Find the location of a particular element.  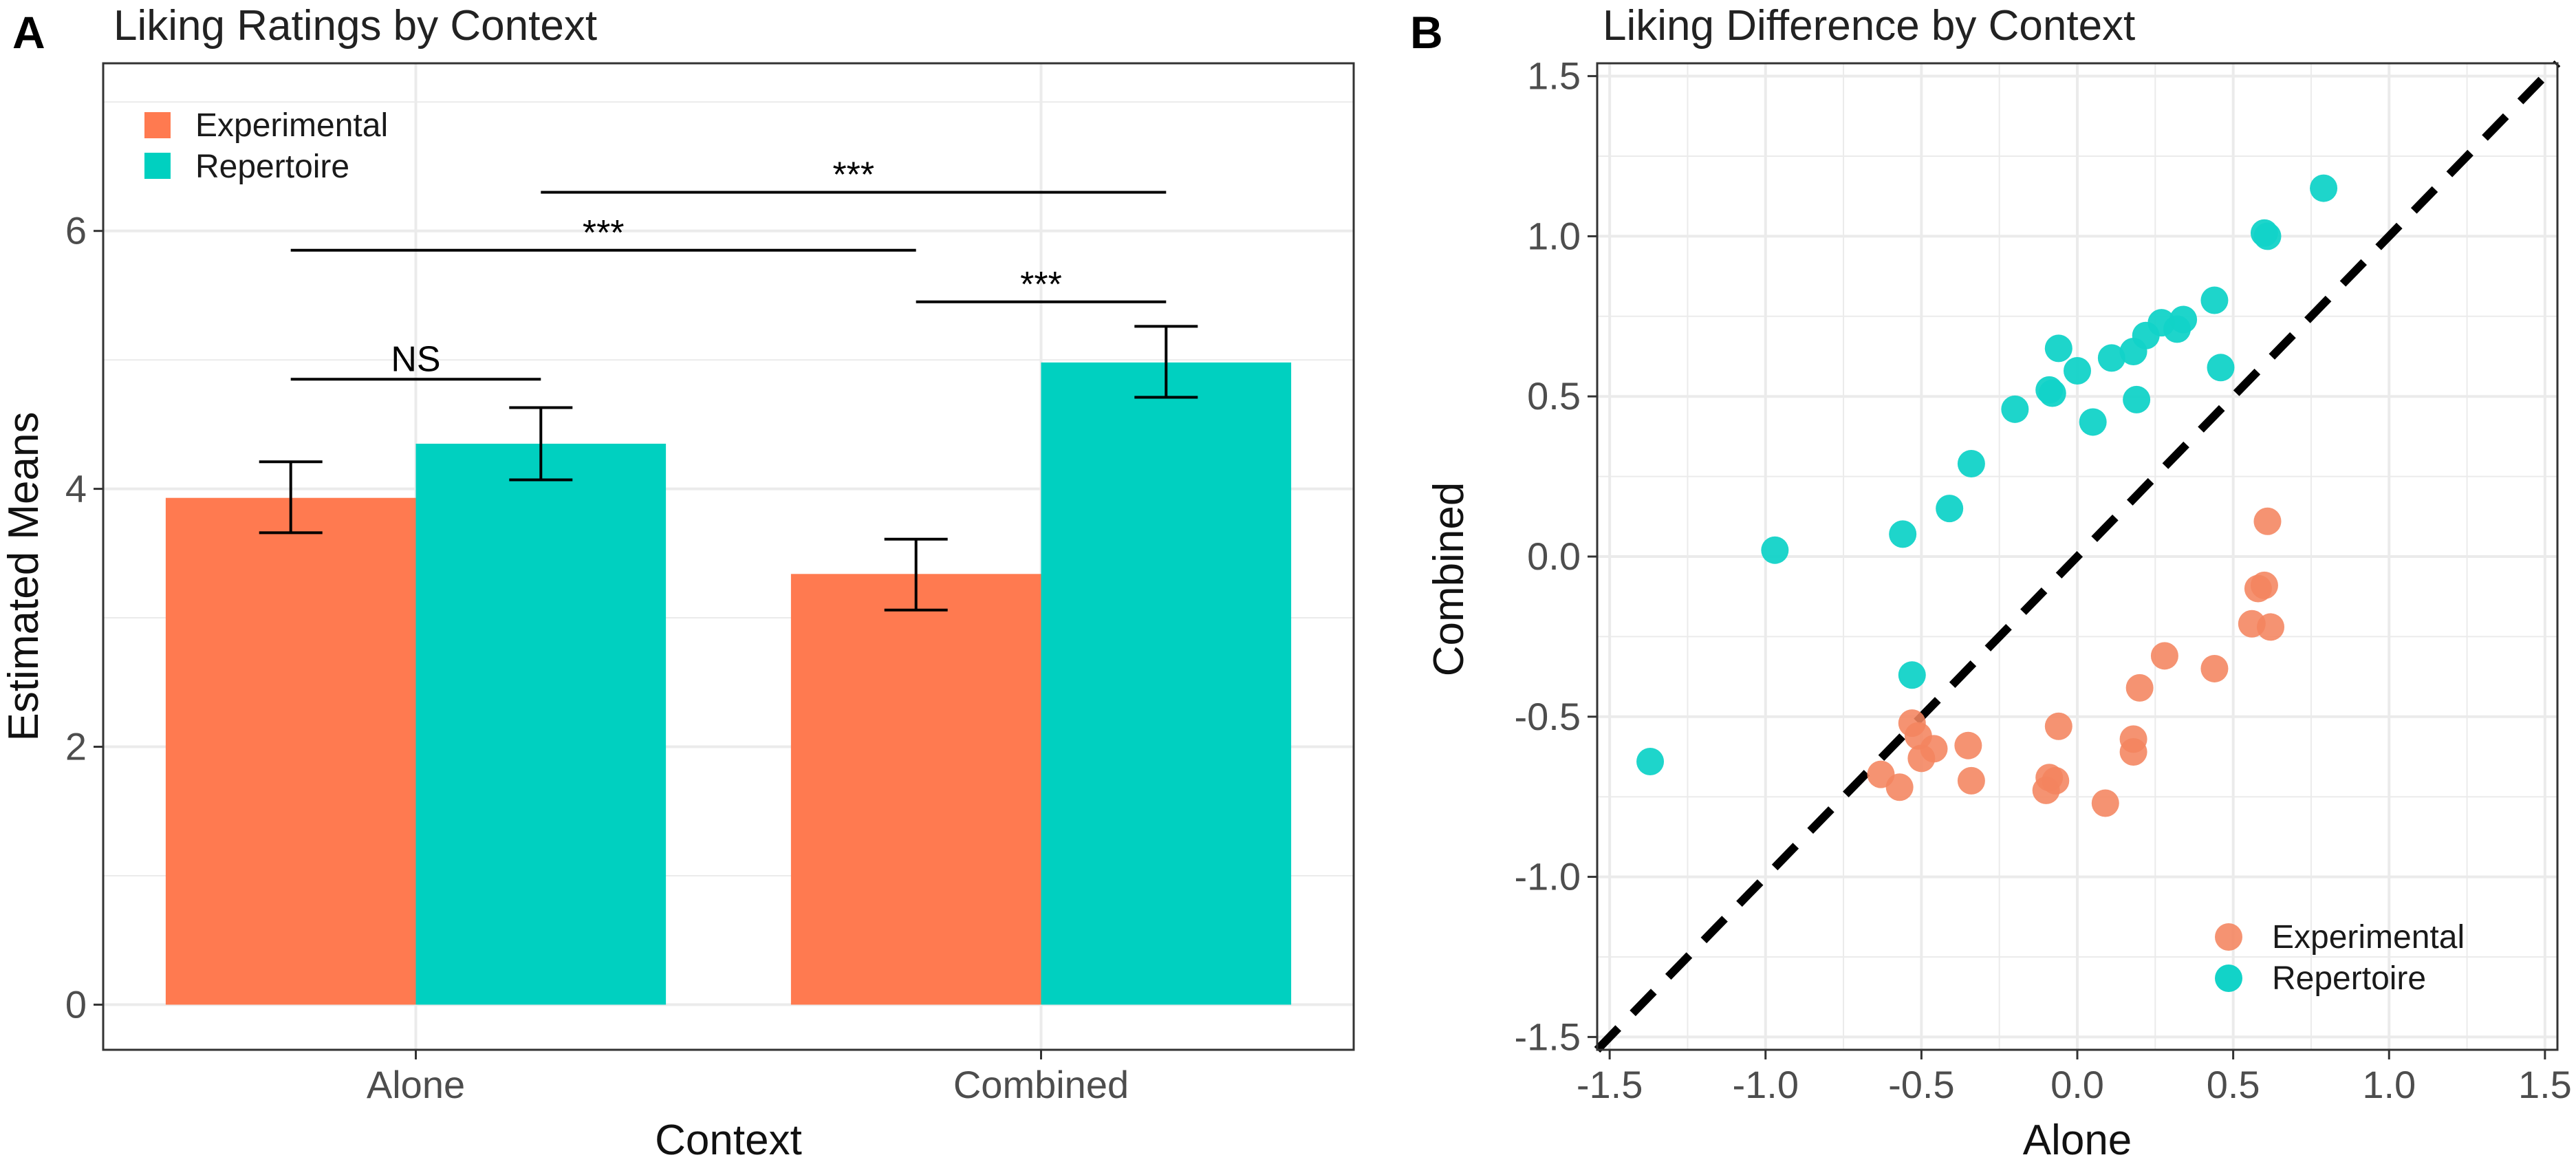

x-tick-label: Alone is located at coordinates (416, 1084).